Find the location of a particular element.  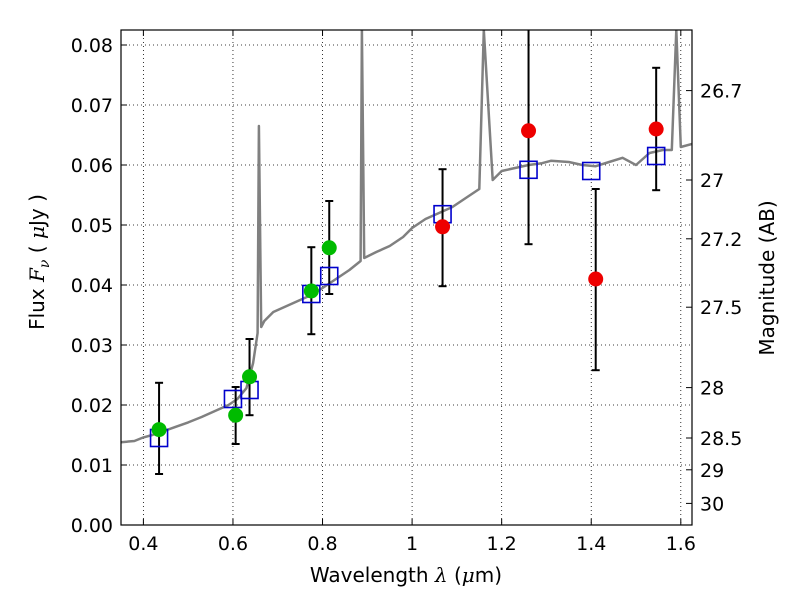

x-tick-label: 0.4 is located at coordinates (143, 544).